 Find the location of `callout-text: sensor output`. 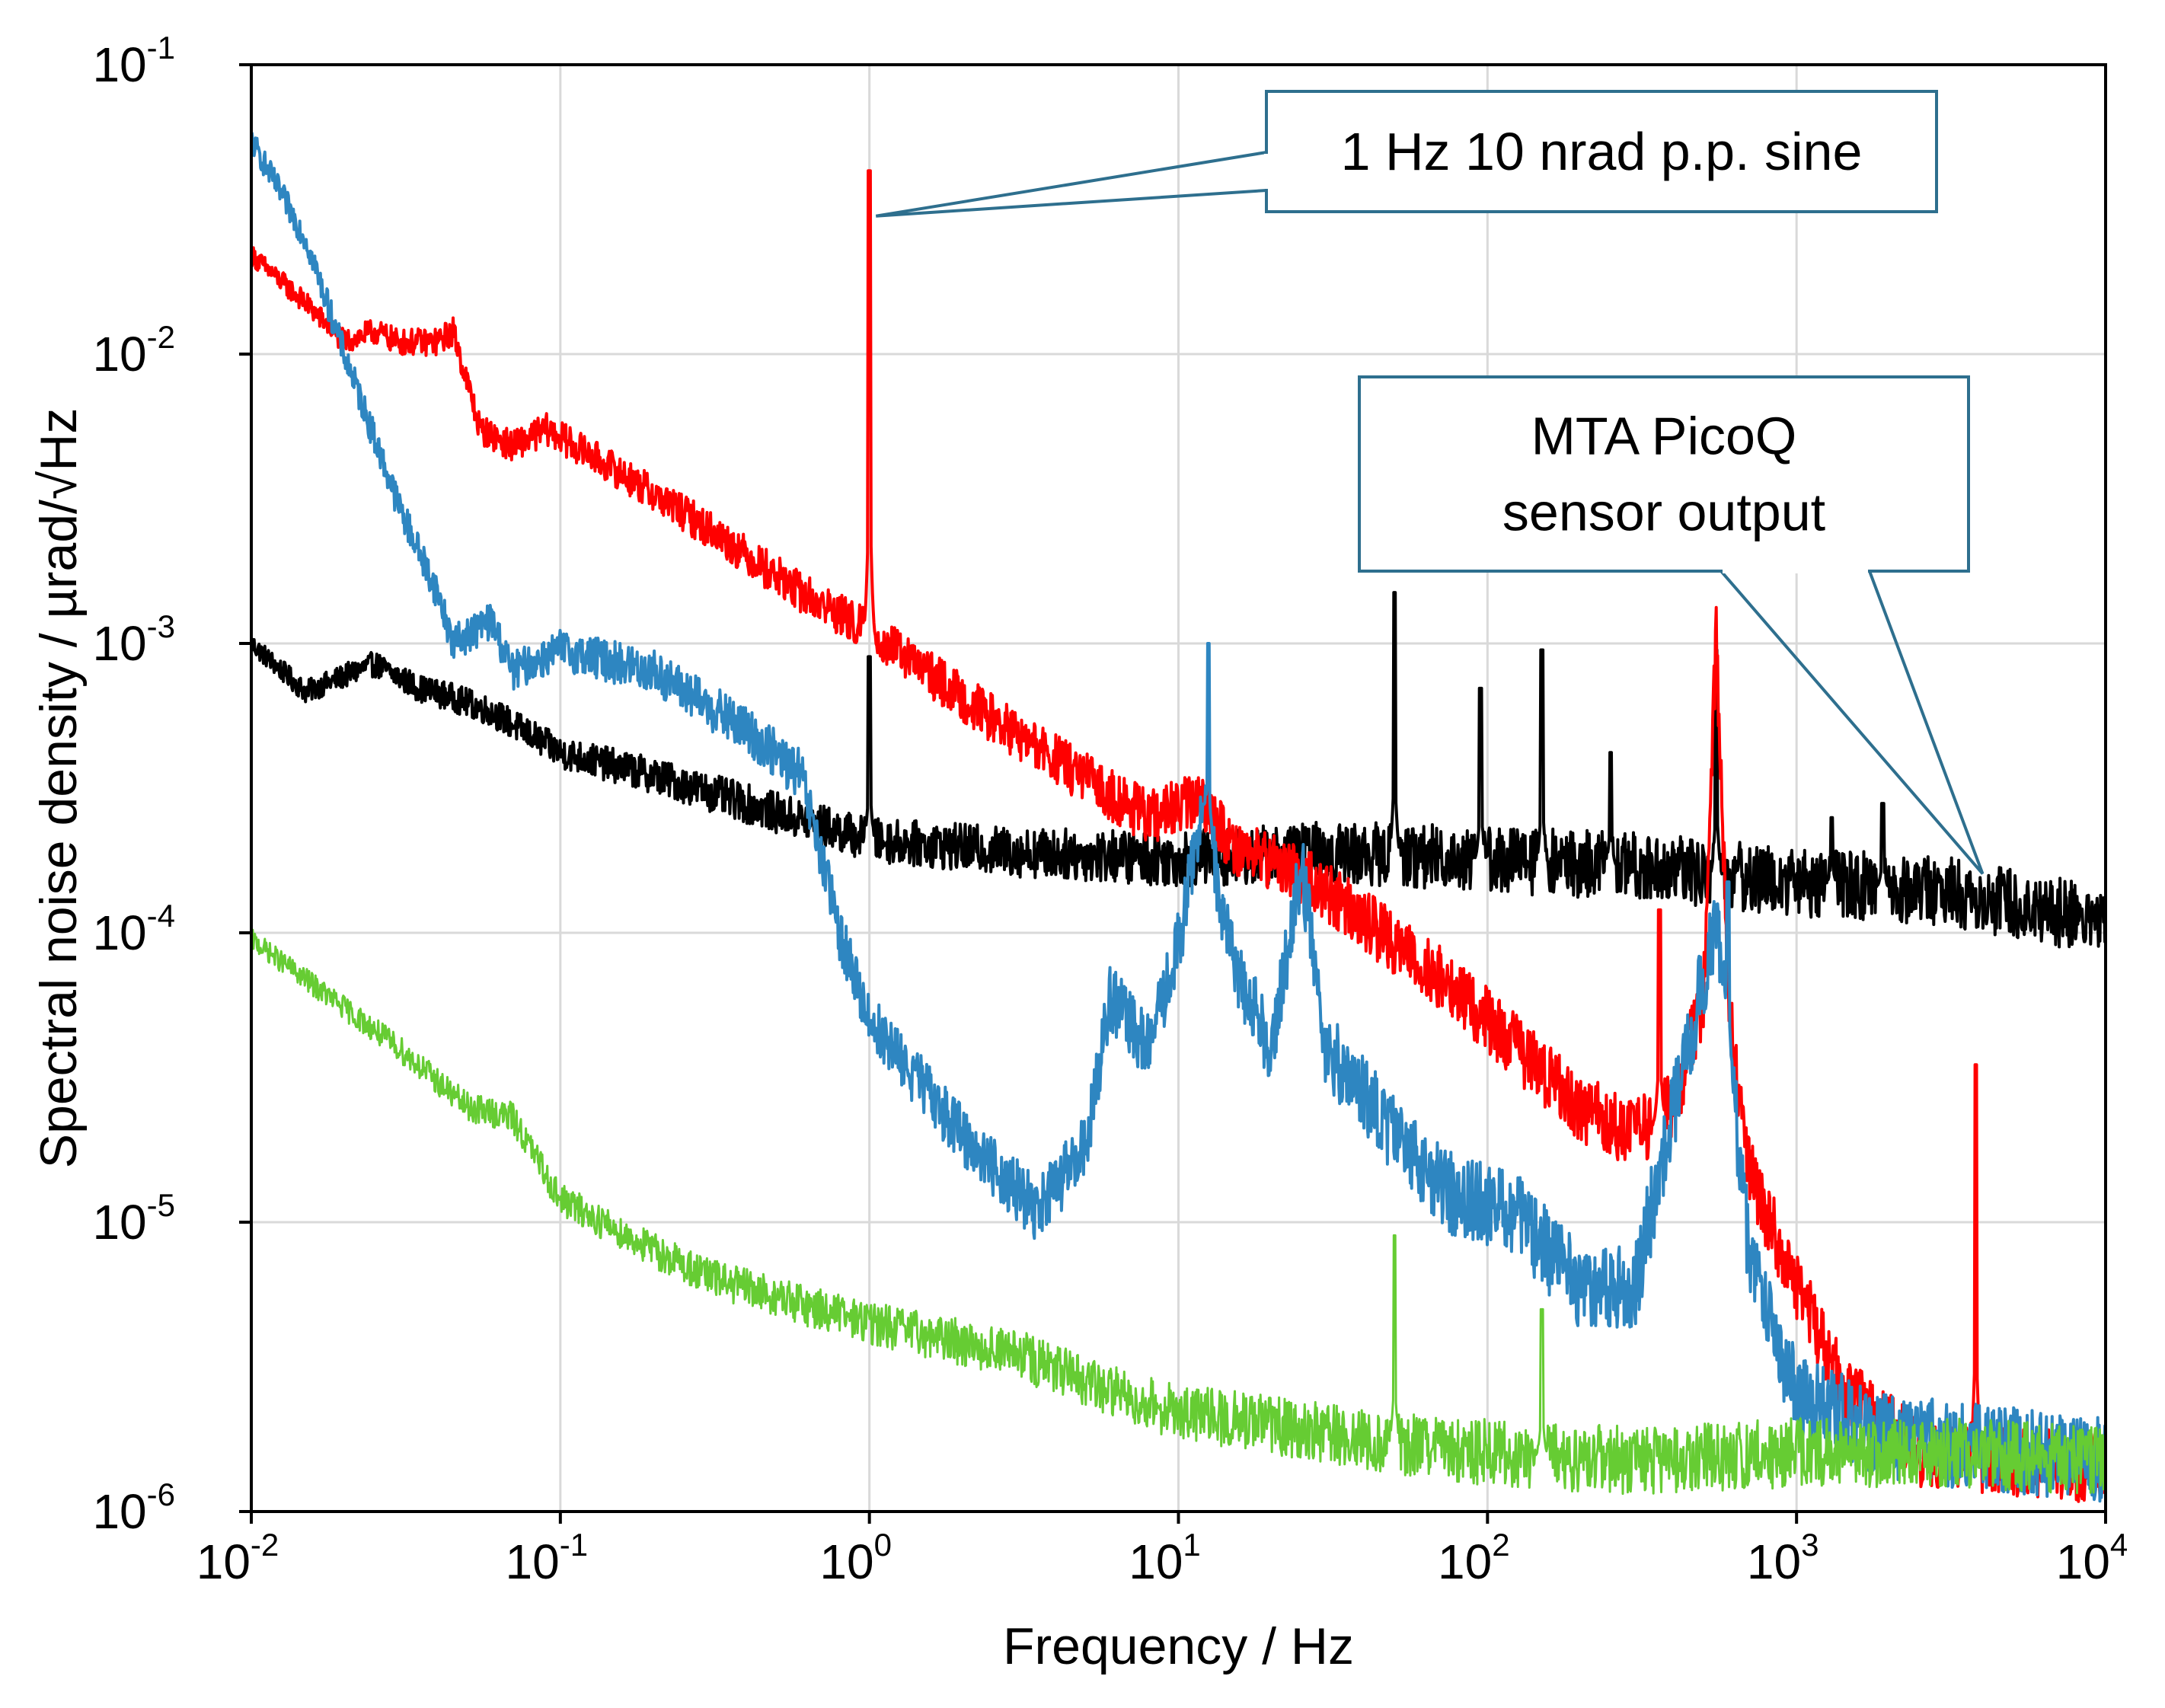

callout-text: sensor output is located at coordinates (1664, 512).